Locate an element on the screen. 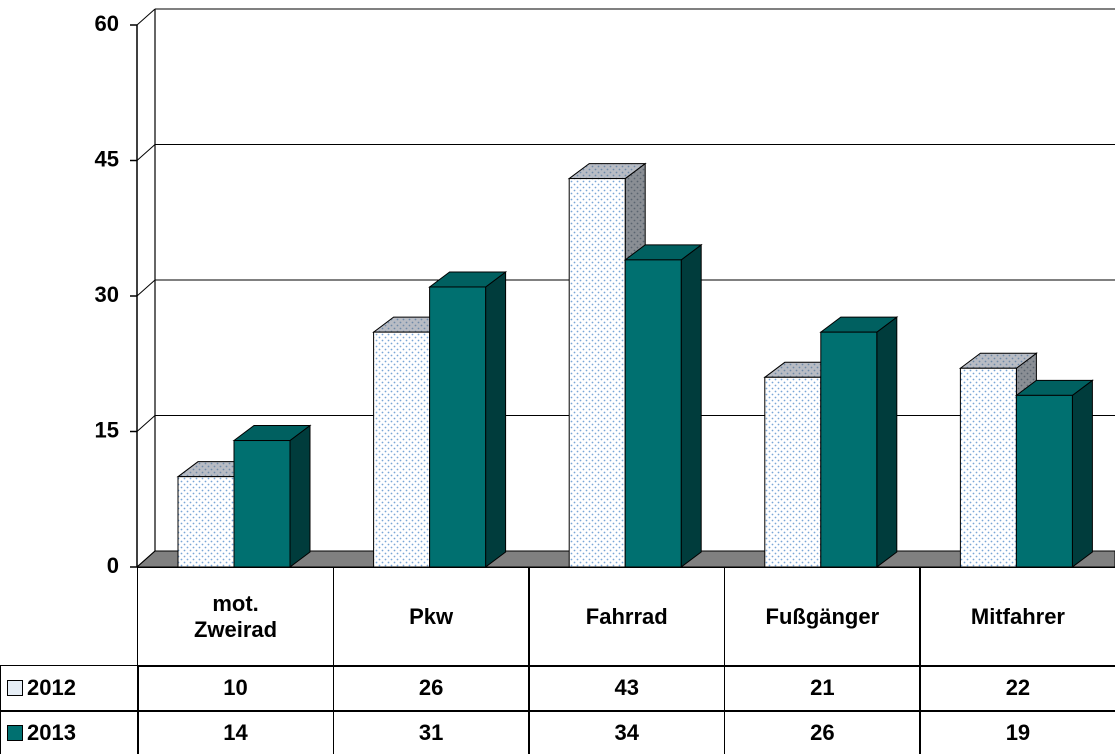  legend-cell: 2013 is located at coordinates (69, 732).